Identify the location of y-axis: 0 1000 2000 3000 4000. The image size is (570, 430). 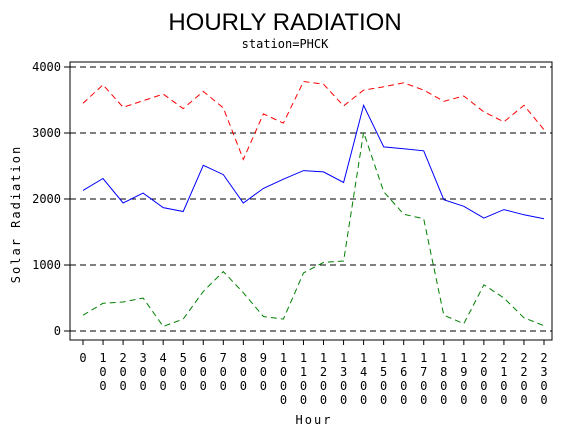
(51, 199).